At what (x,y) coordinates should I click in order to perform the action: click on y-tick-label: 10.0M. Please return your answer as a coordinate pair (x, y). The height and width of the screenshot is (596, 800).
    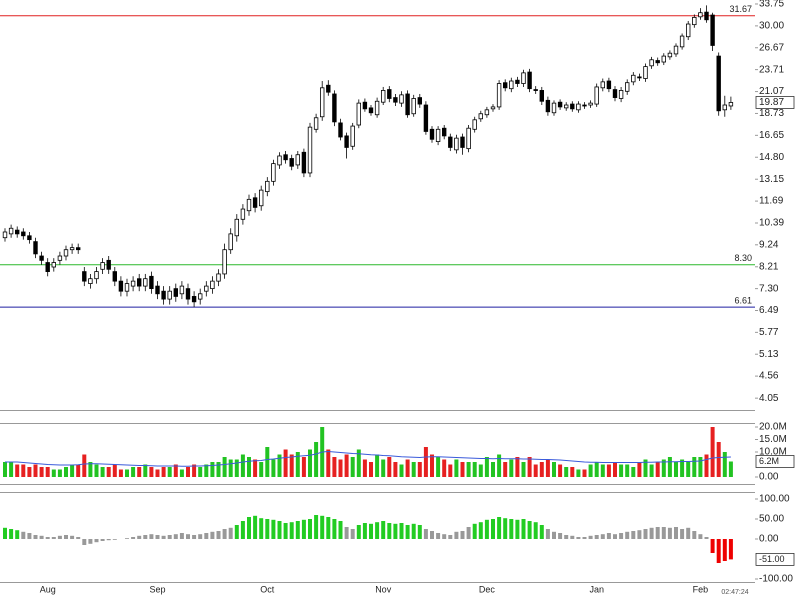
    Looking at the image, I should click on (773, 452).